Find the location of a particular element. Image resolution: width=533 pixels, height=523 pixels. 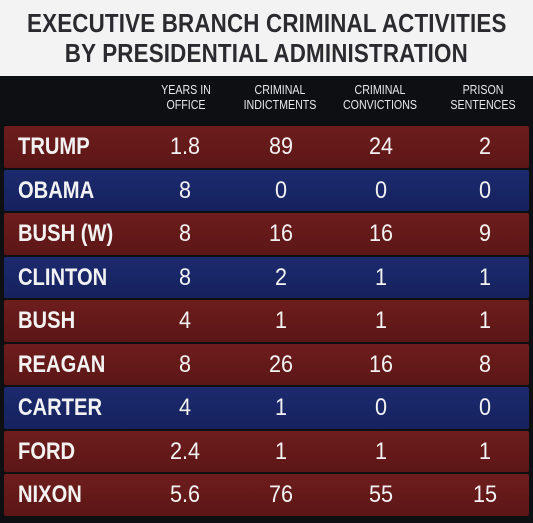

row-name: CARTER is located at coordinates (60, 407).